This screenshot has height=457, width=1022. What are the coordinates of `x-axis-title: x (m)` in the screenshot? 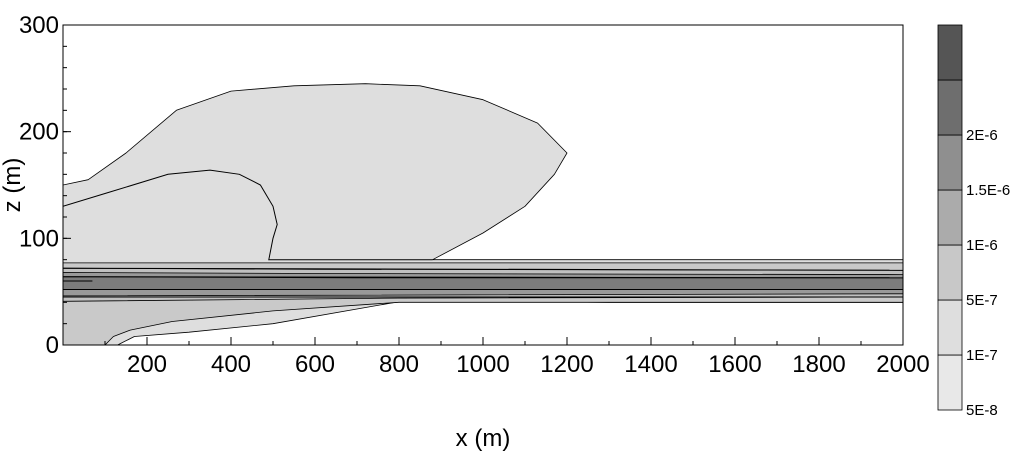 It's located at (483, 438).